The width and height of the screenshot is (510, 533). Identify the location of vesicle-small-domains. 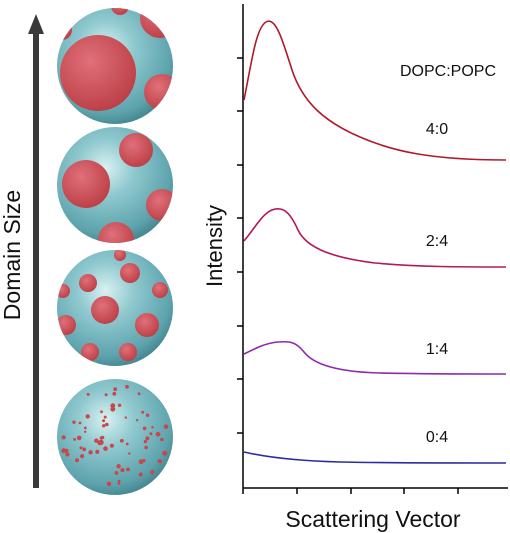
(115, 308).